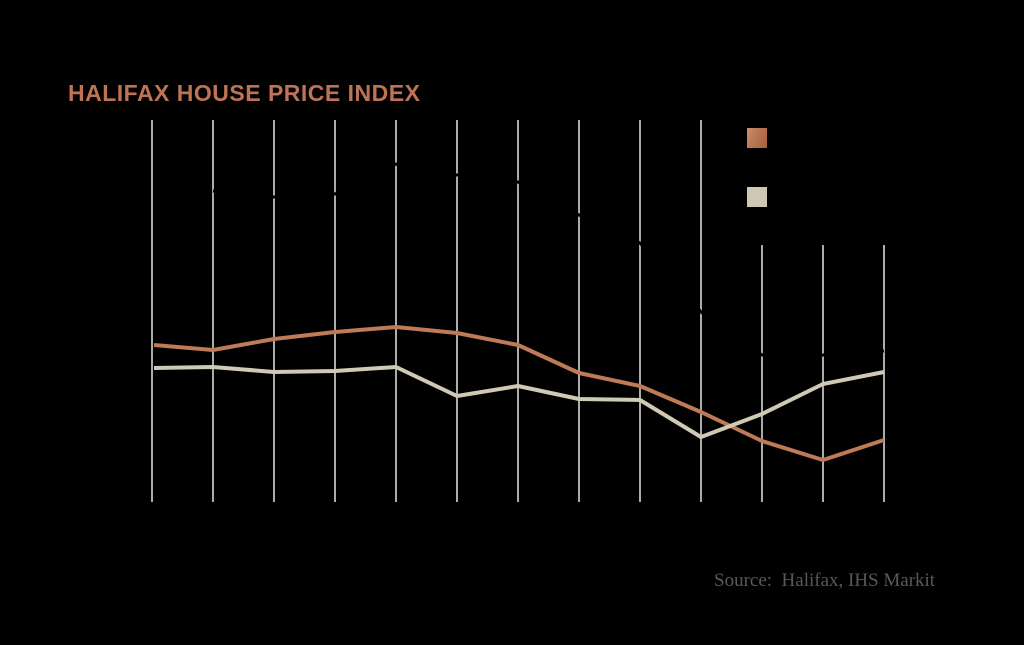  What do you see at coordinates (825, 580) in the screenshot?
I see `source-attribution: Source: Halifax, IHS Markit` at bounding box center [825, 580].